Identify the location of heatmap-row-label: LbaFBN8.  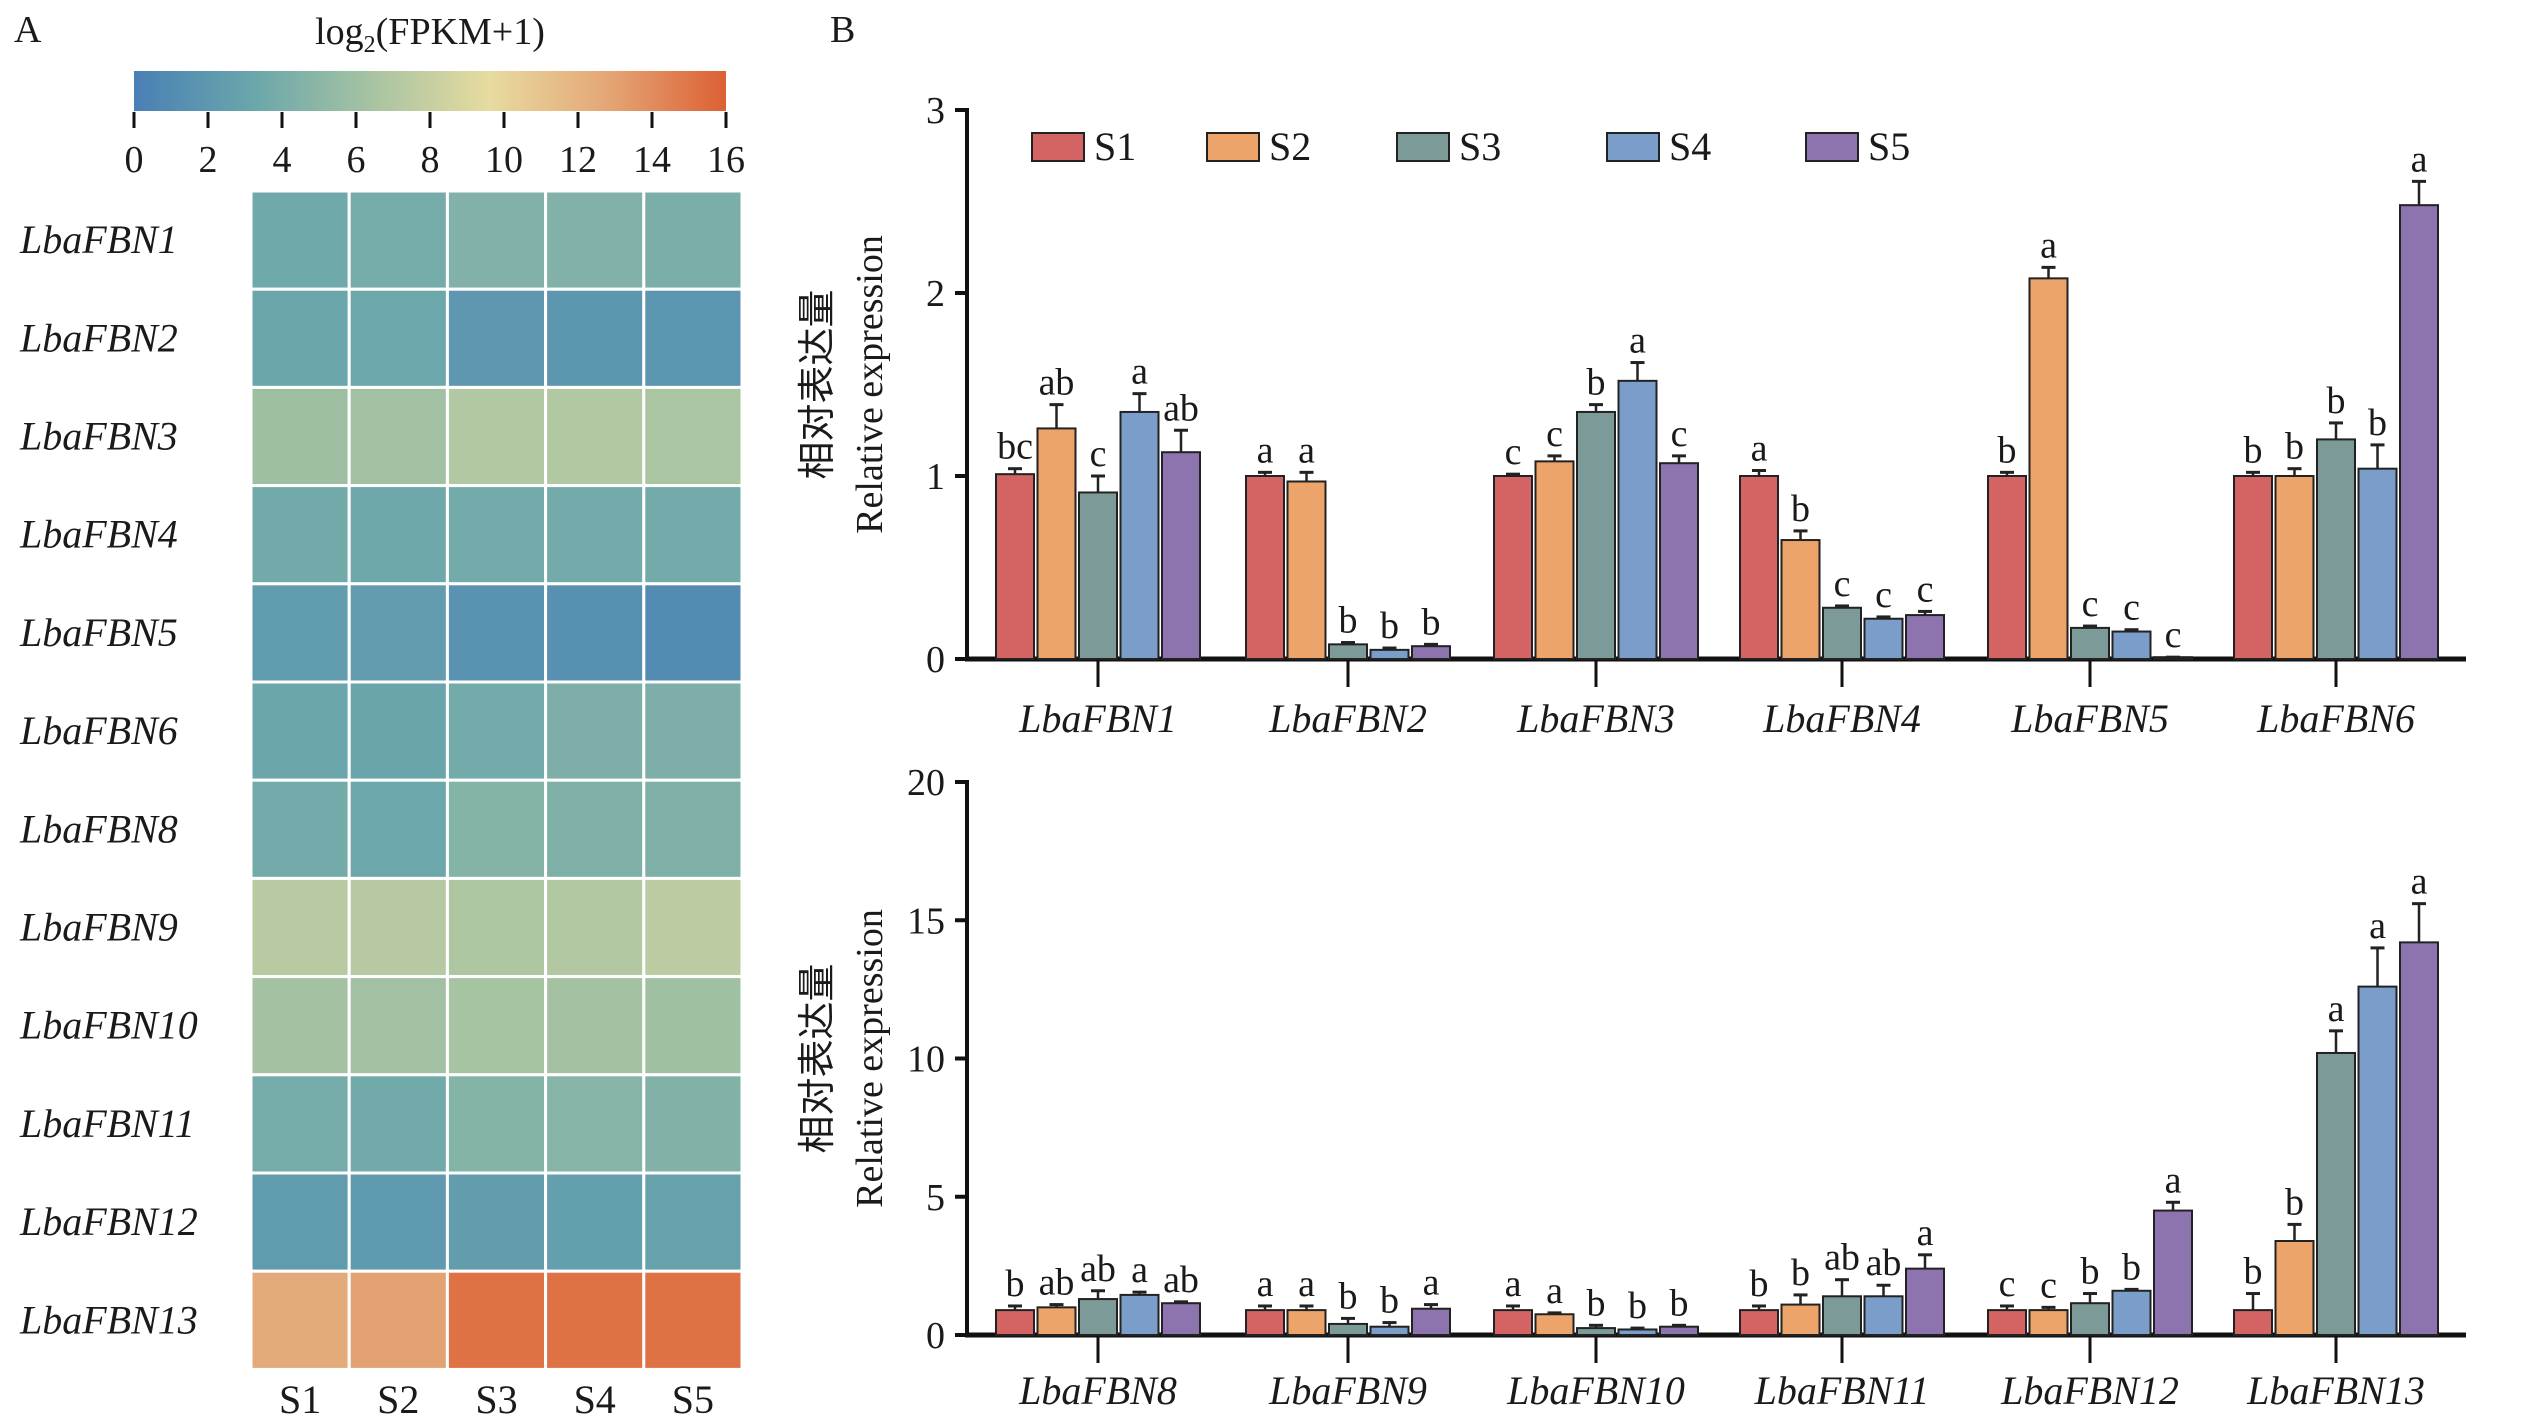
(98, 828).